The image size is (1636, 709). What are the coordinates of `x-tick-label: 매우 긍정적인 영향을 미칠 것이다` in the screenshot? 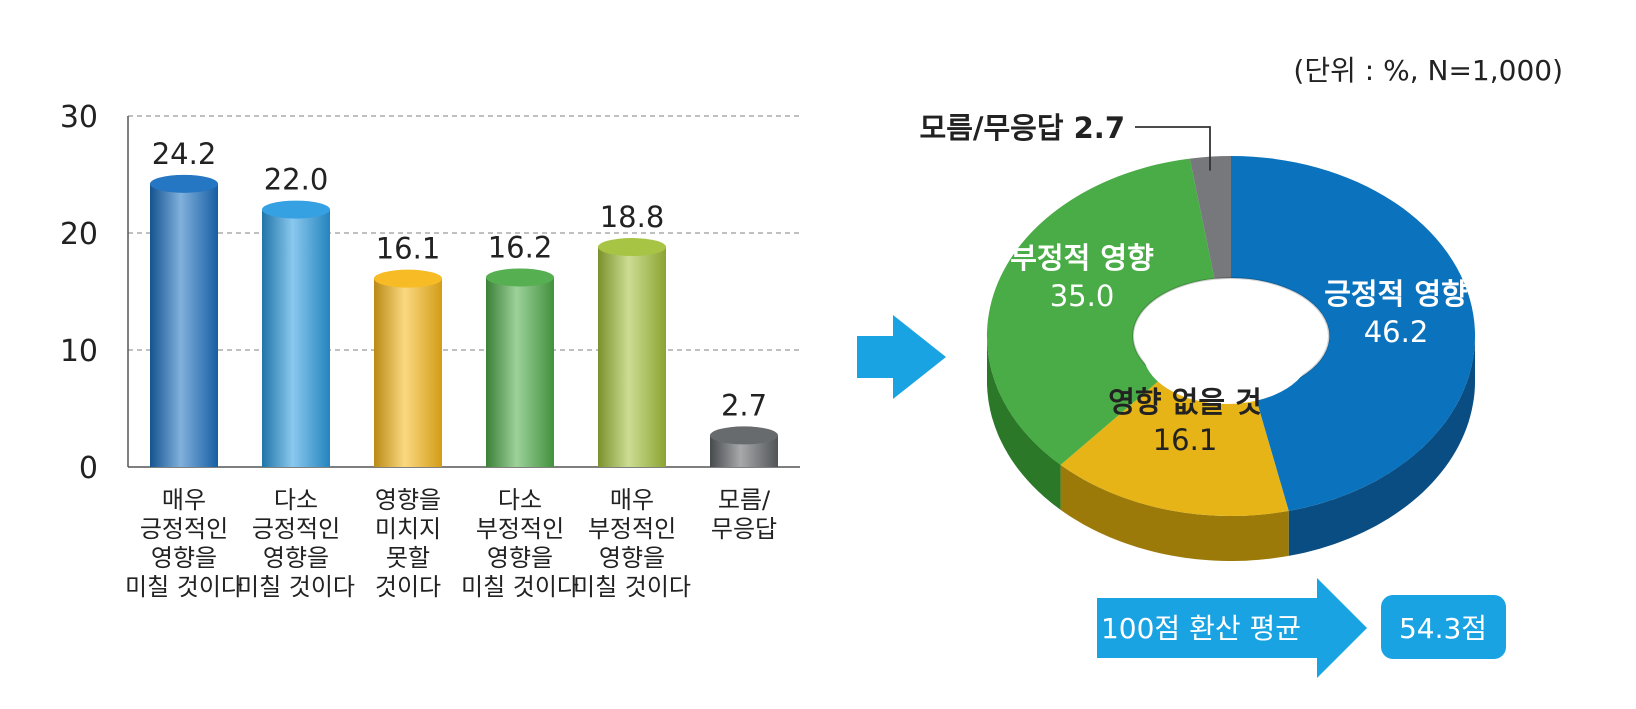 It's located at (184, 543).